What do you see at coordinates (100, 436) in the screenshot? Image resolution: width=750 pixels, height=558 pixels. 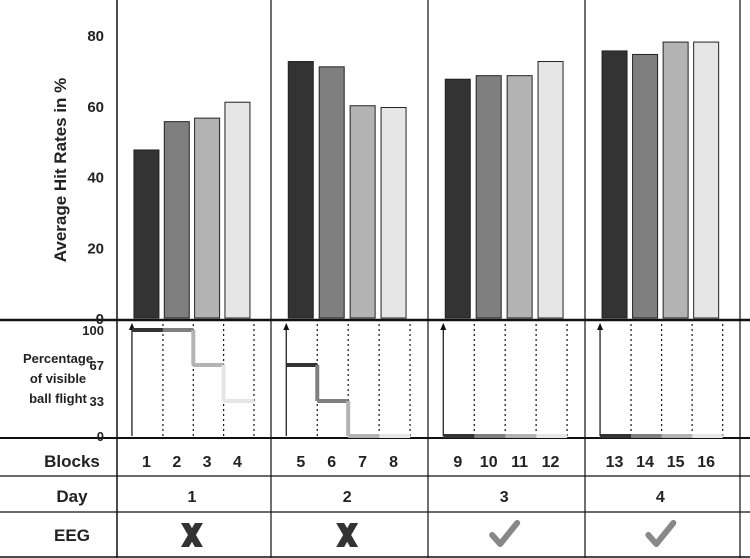 I see `visibility-tick-label: 0` at bounding box center [100, 436].